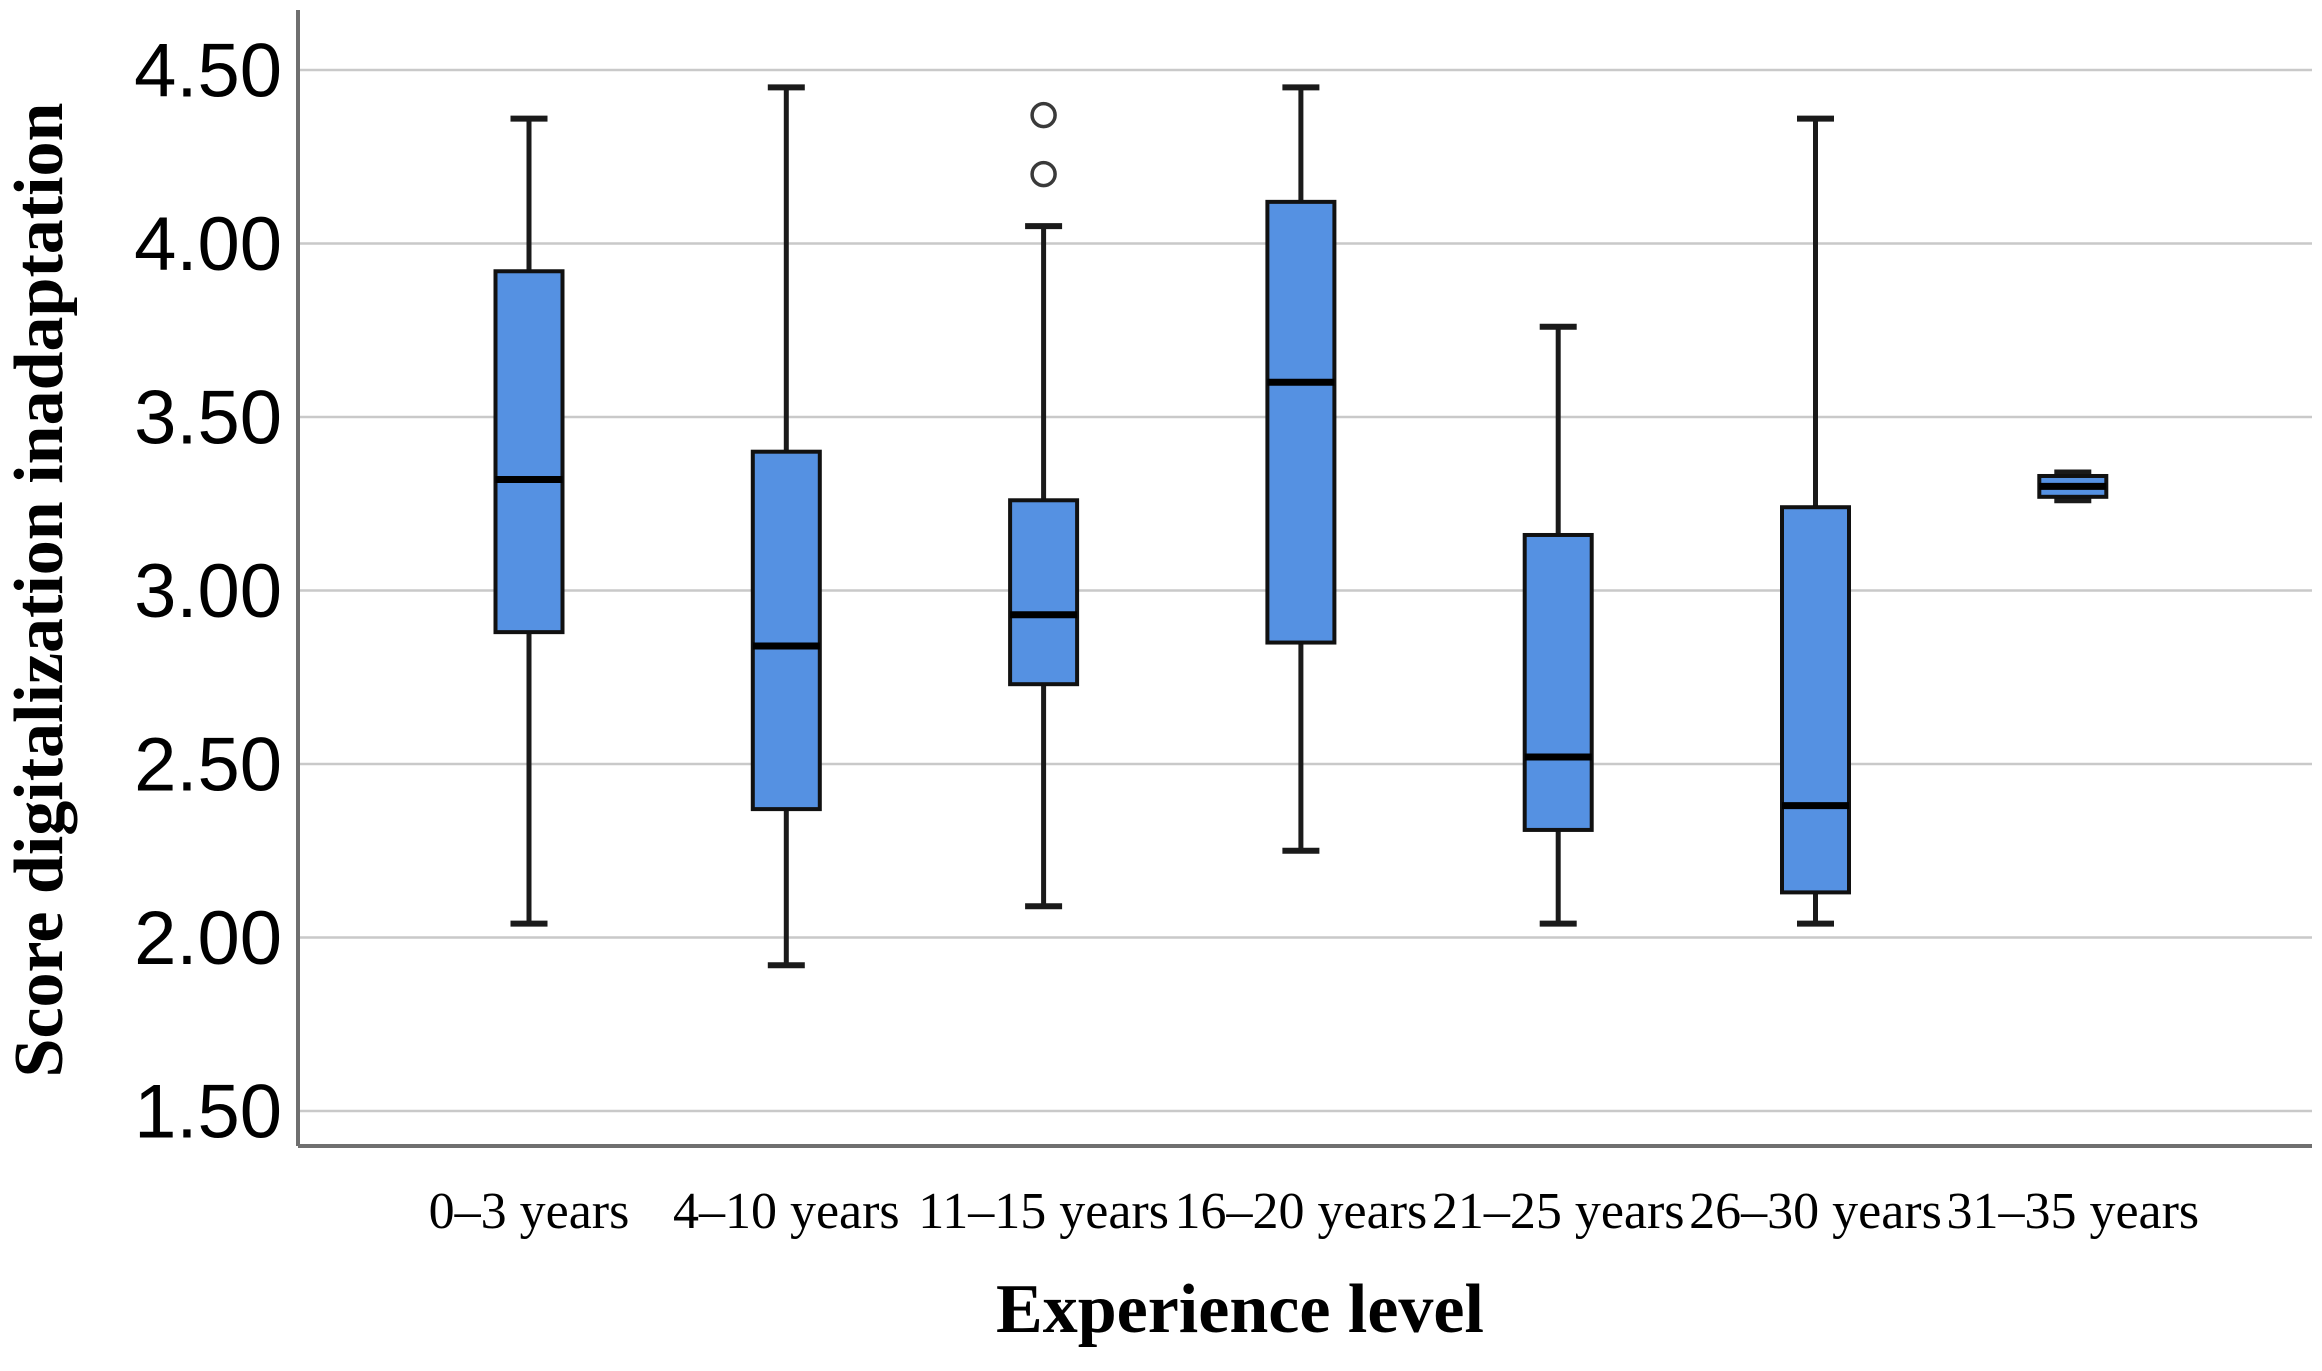 Image resolution: width=2322 pixels, height=1371 pixels. What do you see at coordinates (39, 590) in the screenshot?
I see `y-axis-title: Score digitalization inadaptation` at bounding box center [39, 590].